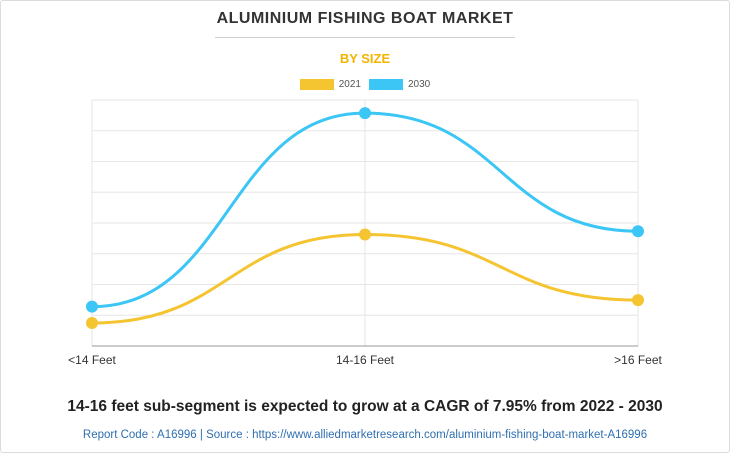 The width and height of the screenshot is (730, 453). I want to click on chart-subtitle: BY SIZE, so click(365, 58).